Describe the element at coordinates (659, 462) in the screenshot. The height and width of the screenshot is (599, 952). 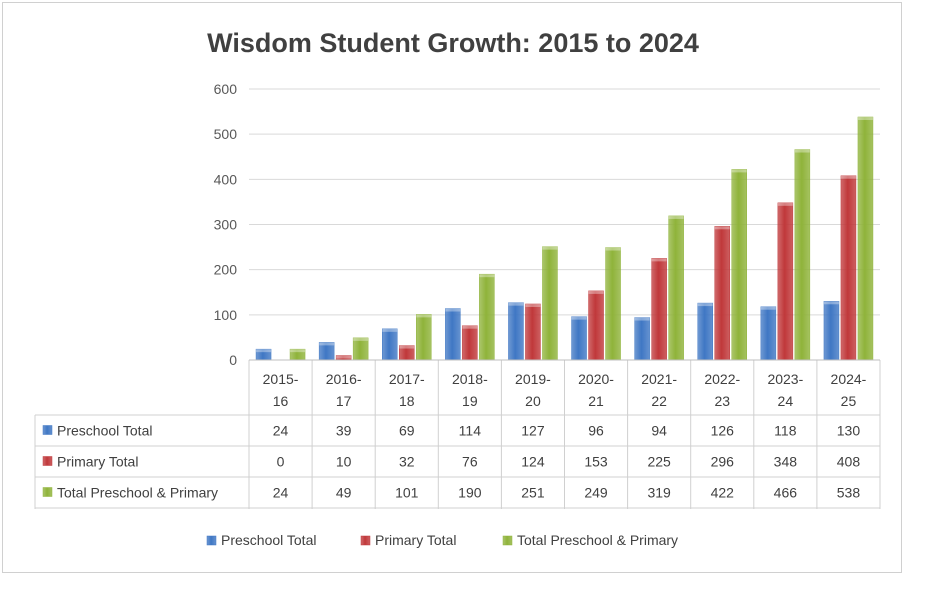
I see `data-label: 225` at that location.